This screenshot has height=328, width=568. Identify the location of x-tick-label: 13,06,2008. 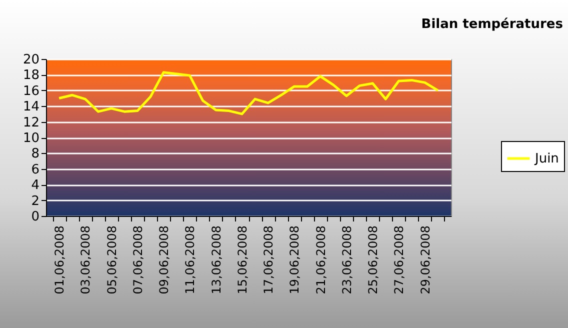
(216, 260).